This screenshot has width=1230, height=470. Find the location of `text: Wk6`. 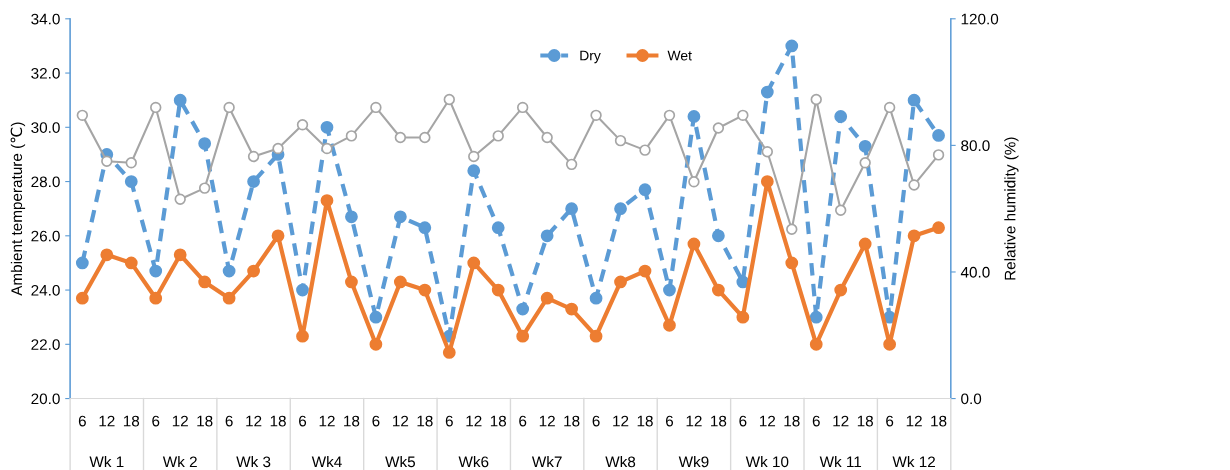

text: Wk6 is located at coordinates (473, 462).